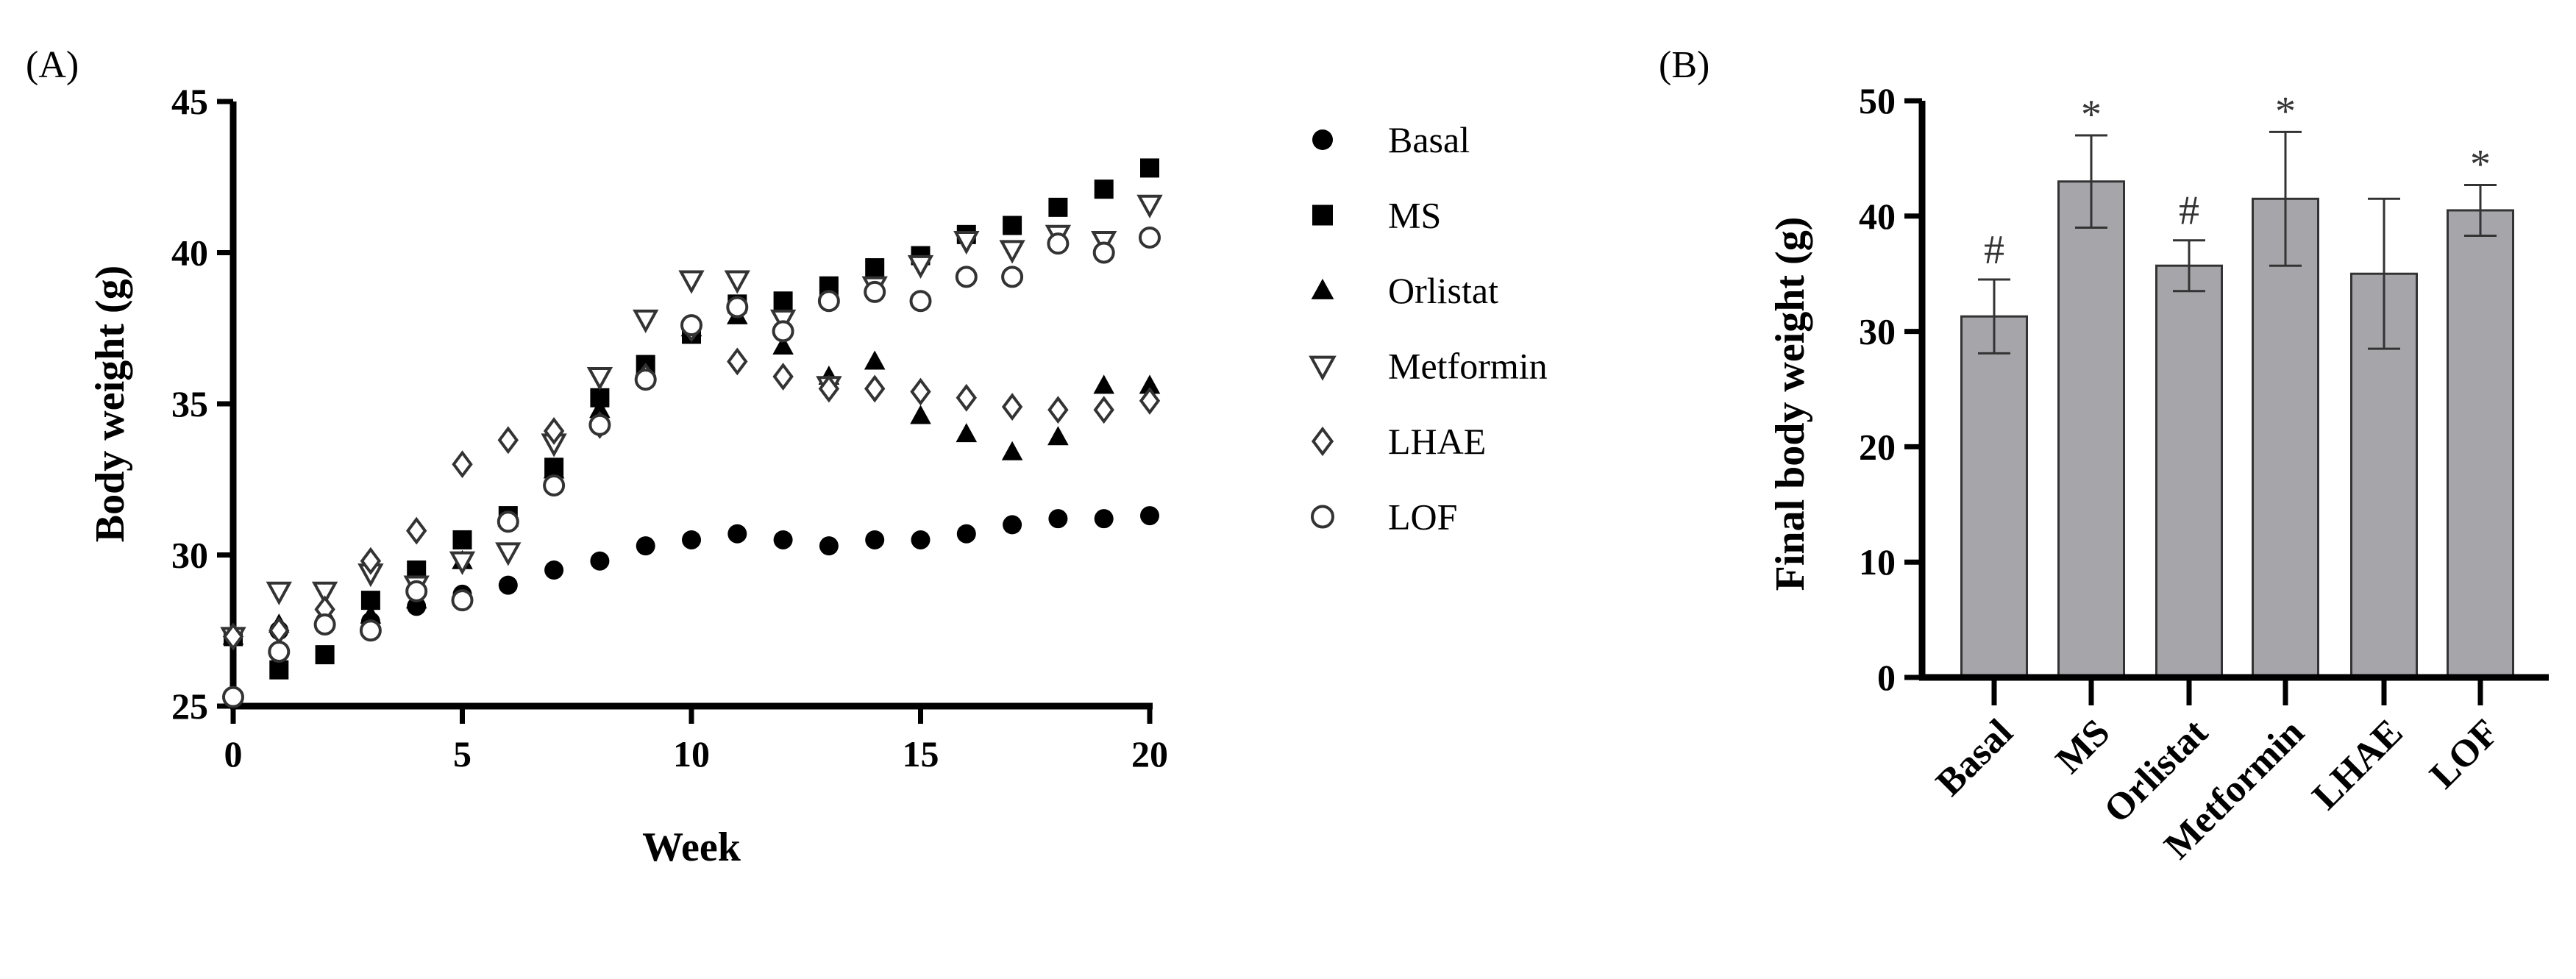 The width and height of the screenshot is (2576, 979). Describe the element at coordinates (1322, 517) in the screenshot. I see `legend-marker-lof` at that location.